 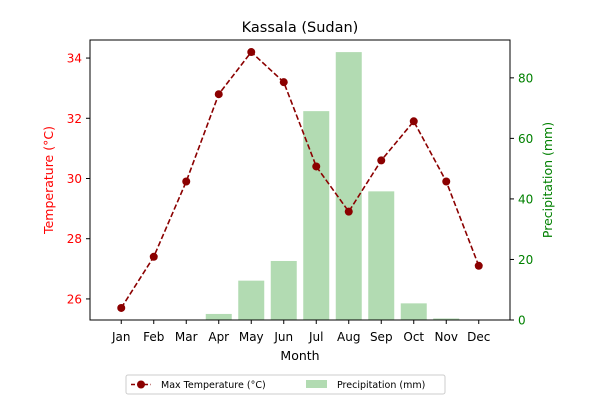 I want to click on y-left-tick-label: 30, so click(x=74, y=179).